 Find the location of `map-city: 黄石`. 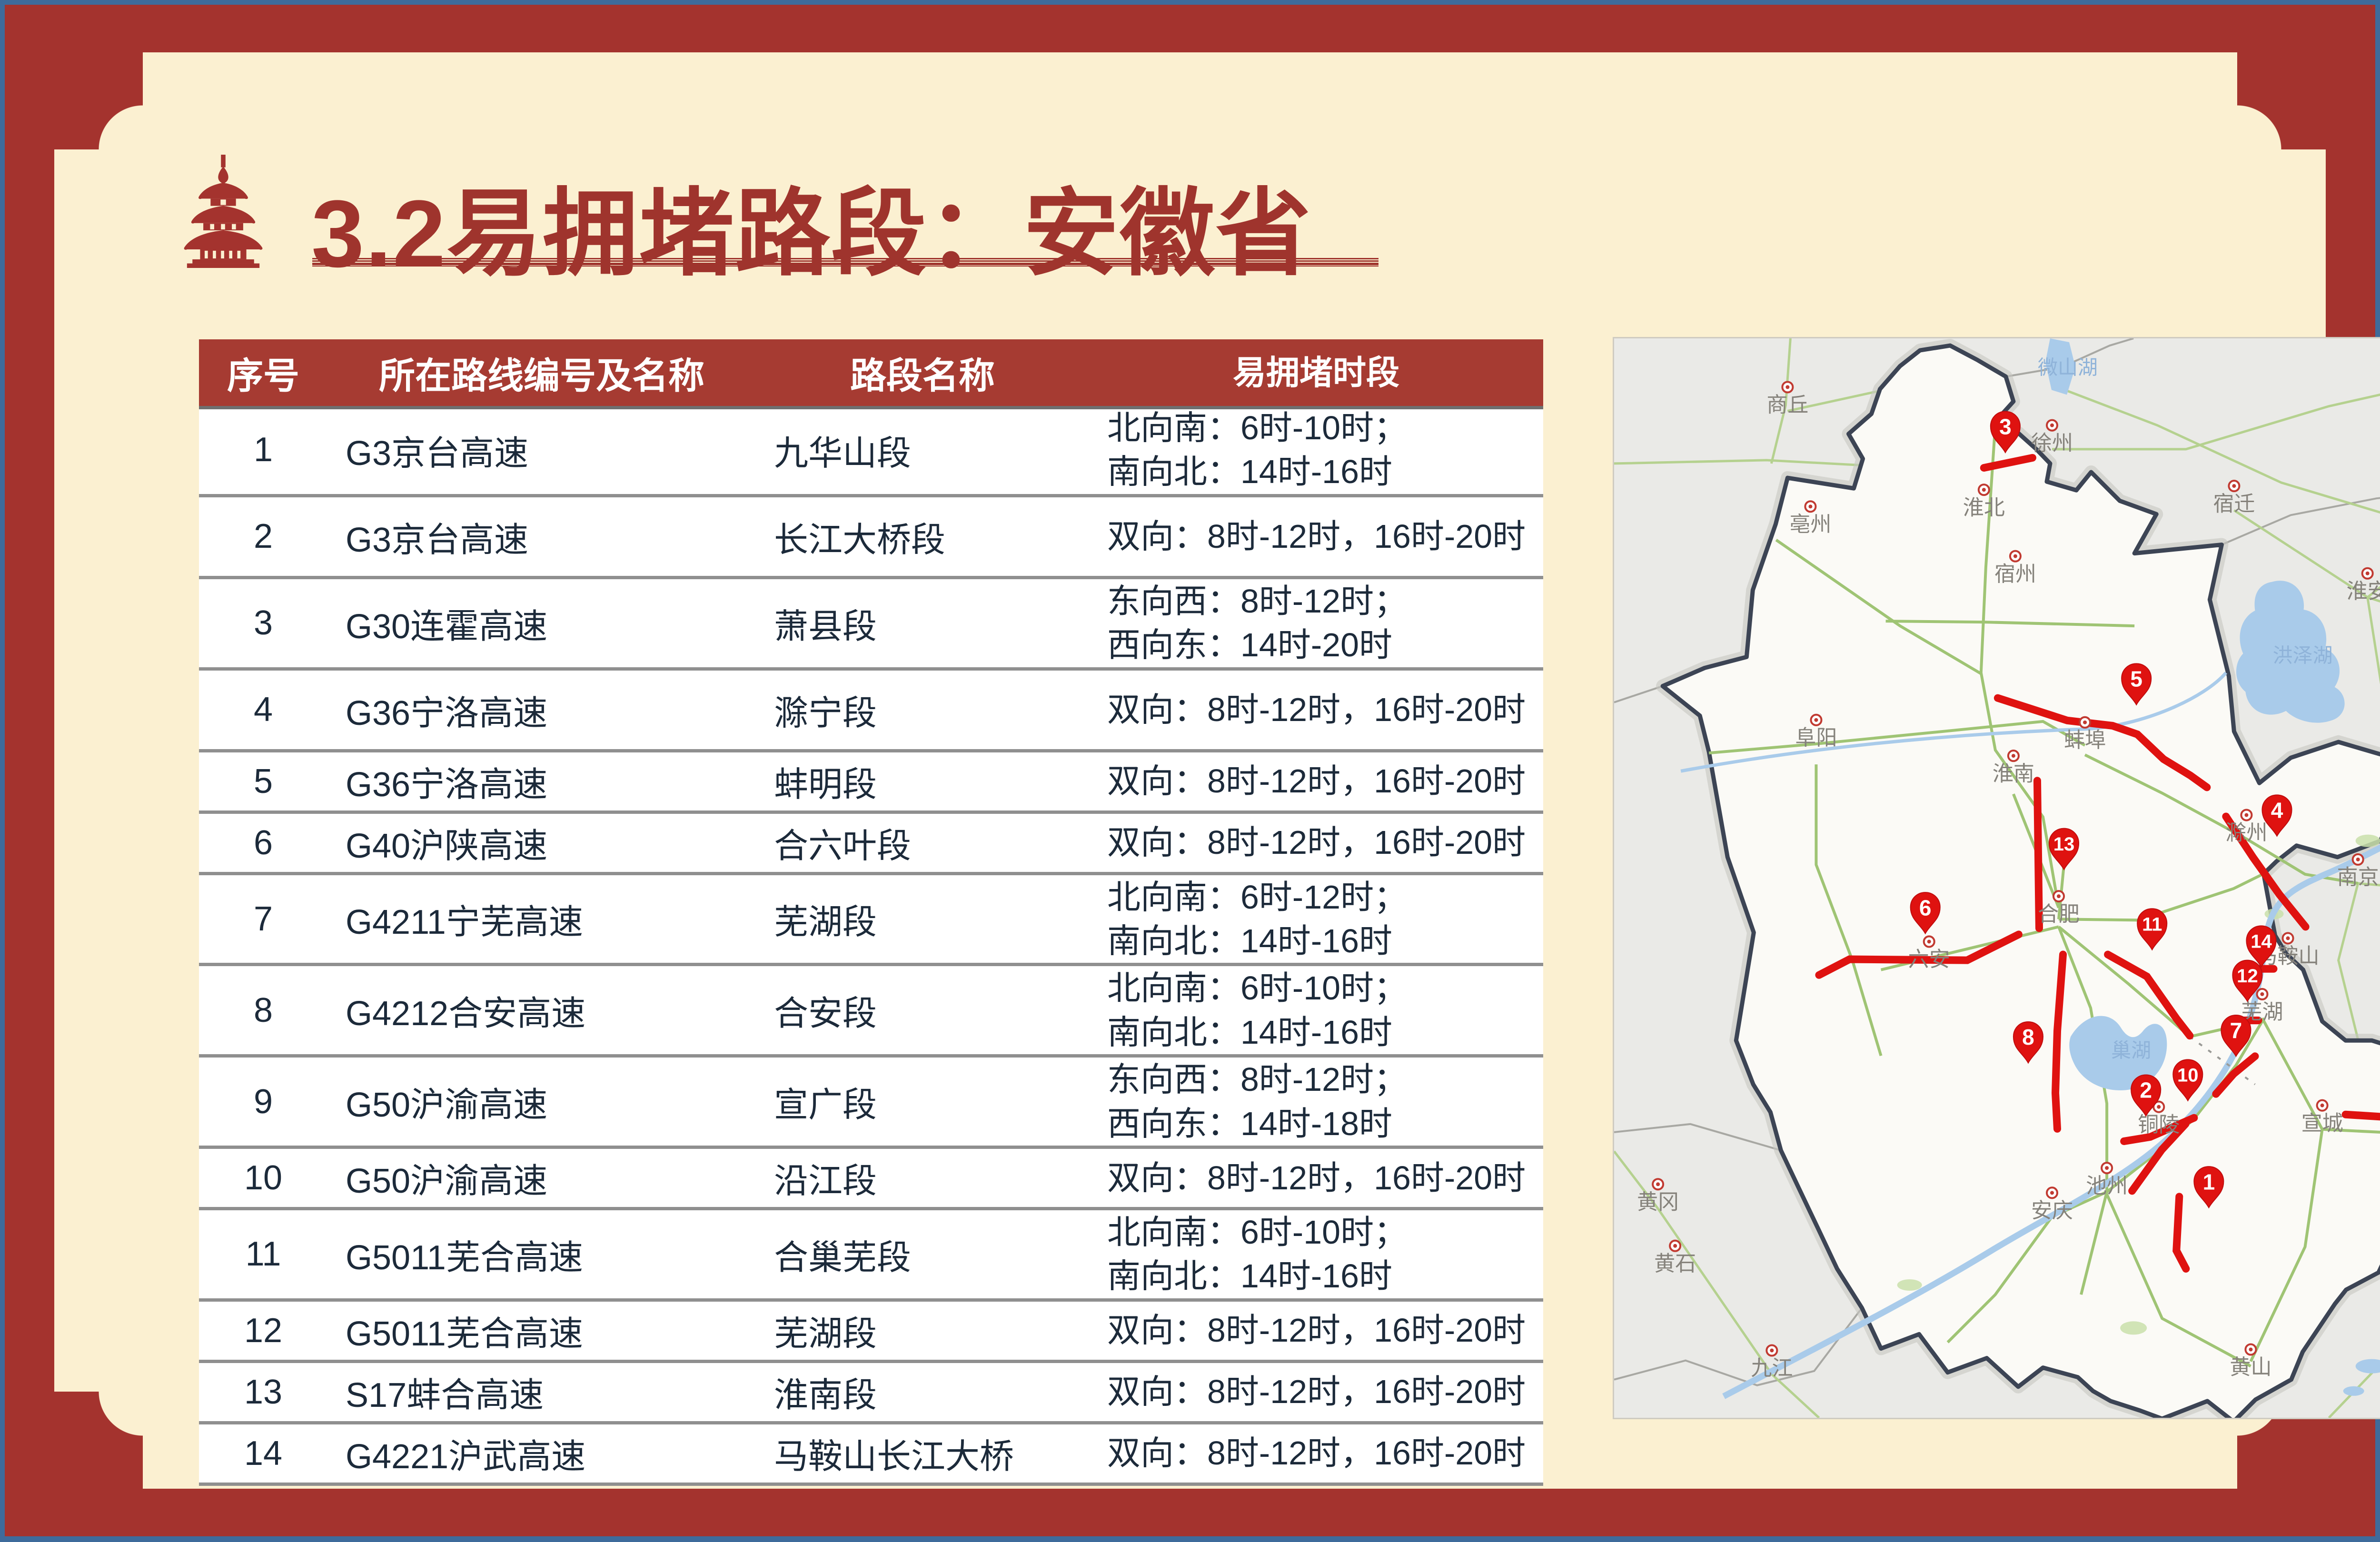

map-city: 黄石 is located at coordinates (1675, 1257).